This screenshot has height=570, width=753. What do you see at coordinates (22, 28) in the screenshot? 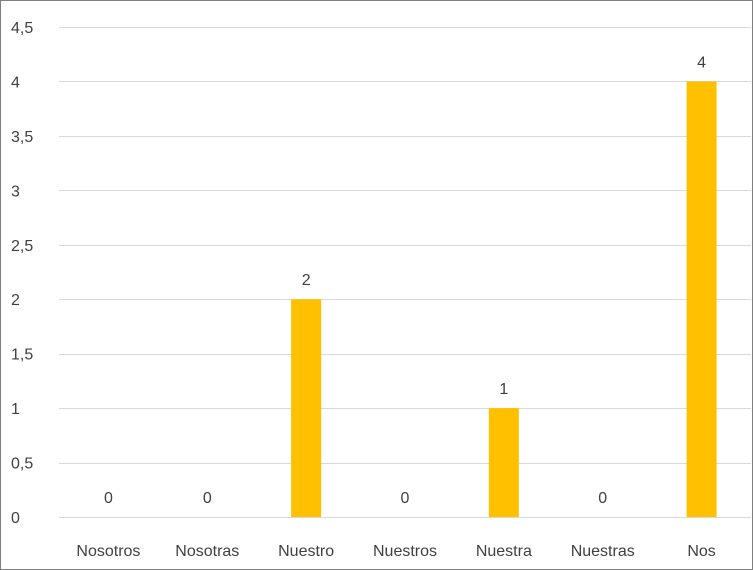
I see `y-tick-label: 4,5` at bounding box center [22, 28].